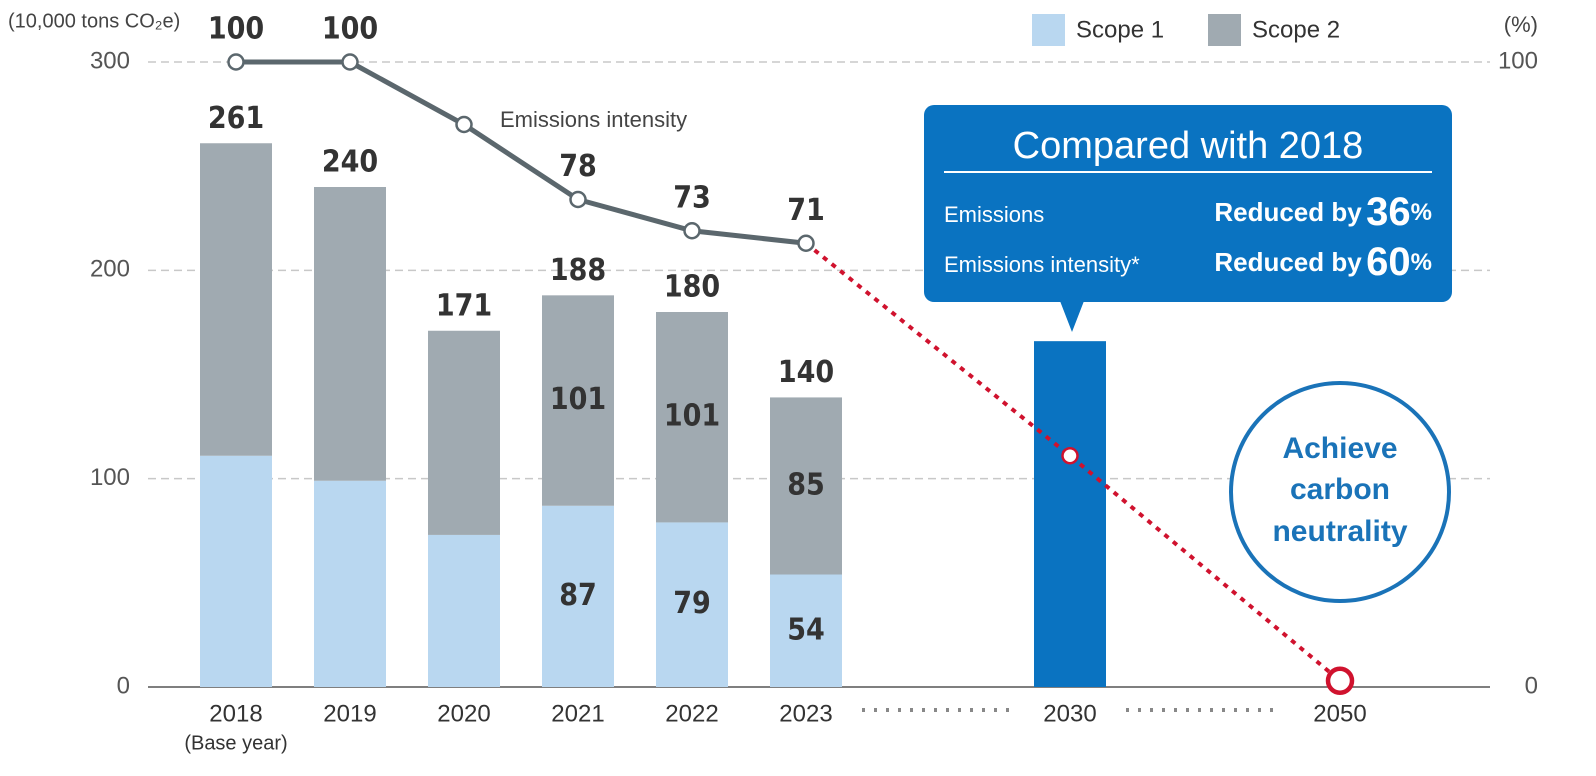 Image resolution: width=1596 pixels, height=776 pixels. I want to click on value-label: 87, so click(578, 595).